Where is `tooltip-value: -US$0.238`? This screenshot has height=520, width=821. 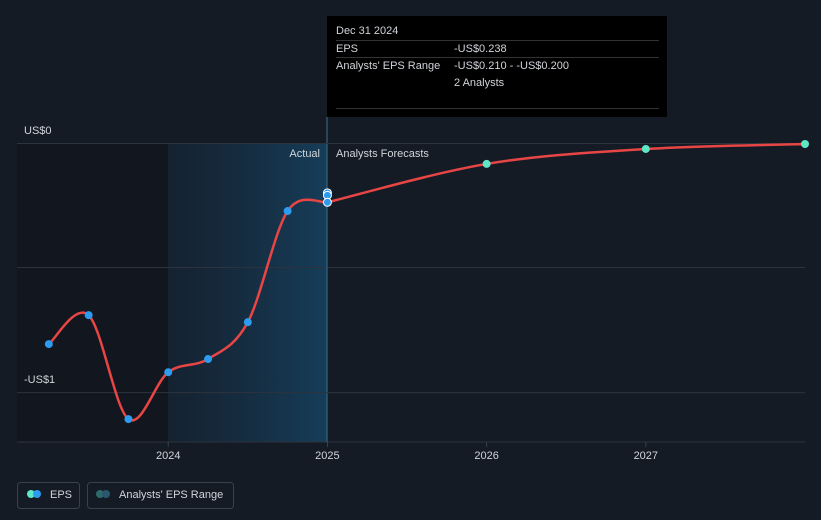 tooltip-value: -US$0.238 is located at coordinates (480, 49).